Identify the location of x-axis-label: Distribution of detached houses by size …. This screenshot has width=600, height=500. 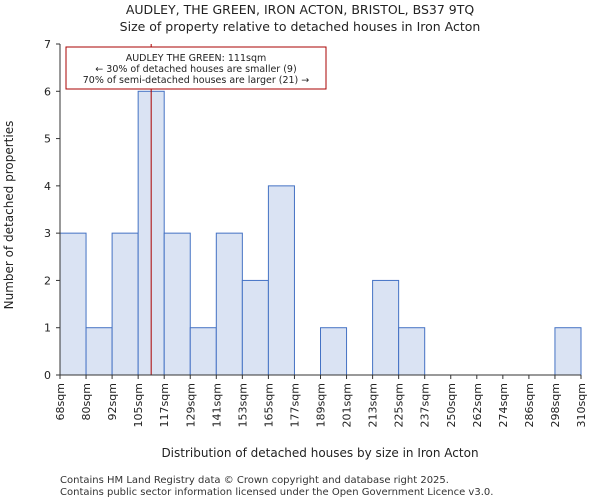
(319, 453).